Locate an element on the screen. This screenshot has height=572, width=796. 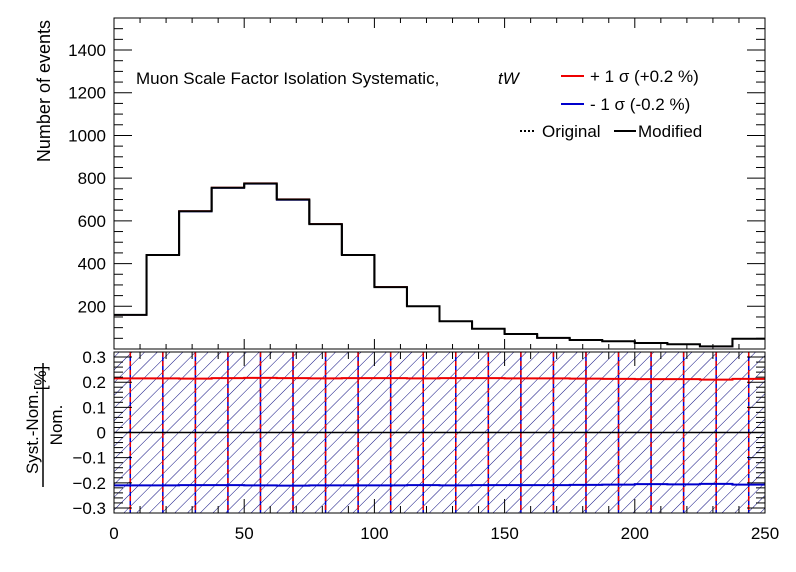
ratio-ylabel-unit: [%] is located at coordinates (40, 378).